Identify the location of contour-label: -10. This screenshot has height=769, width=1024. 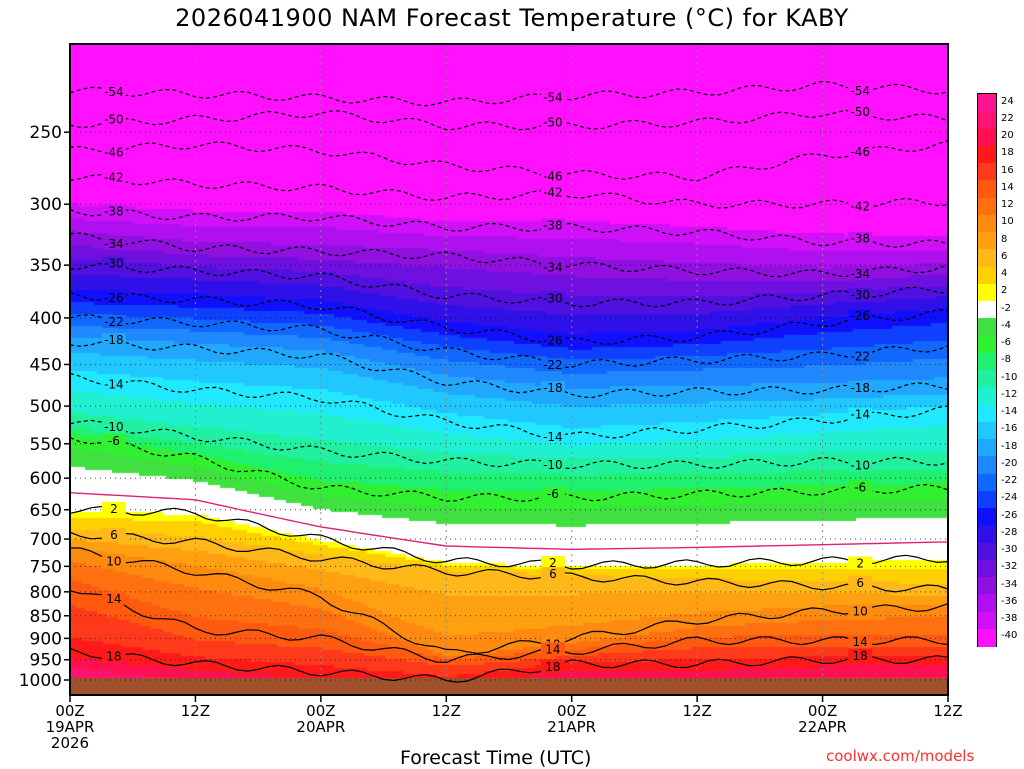
(860, 465).